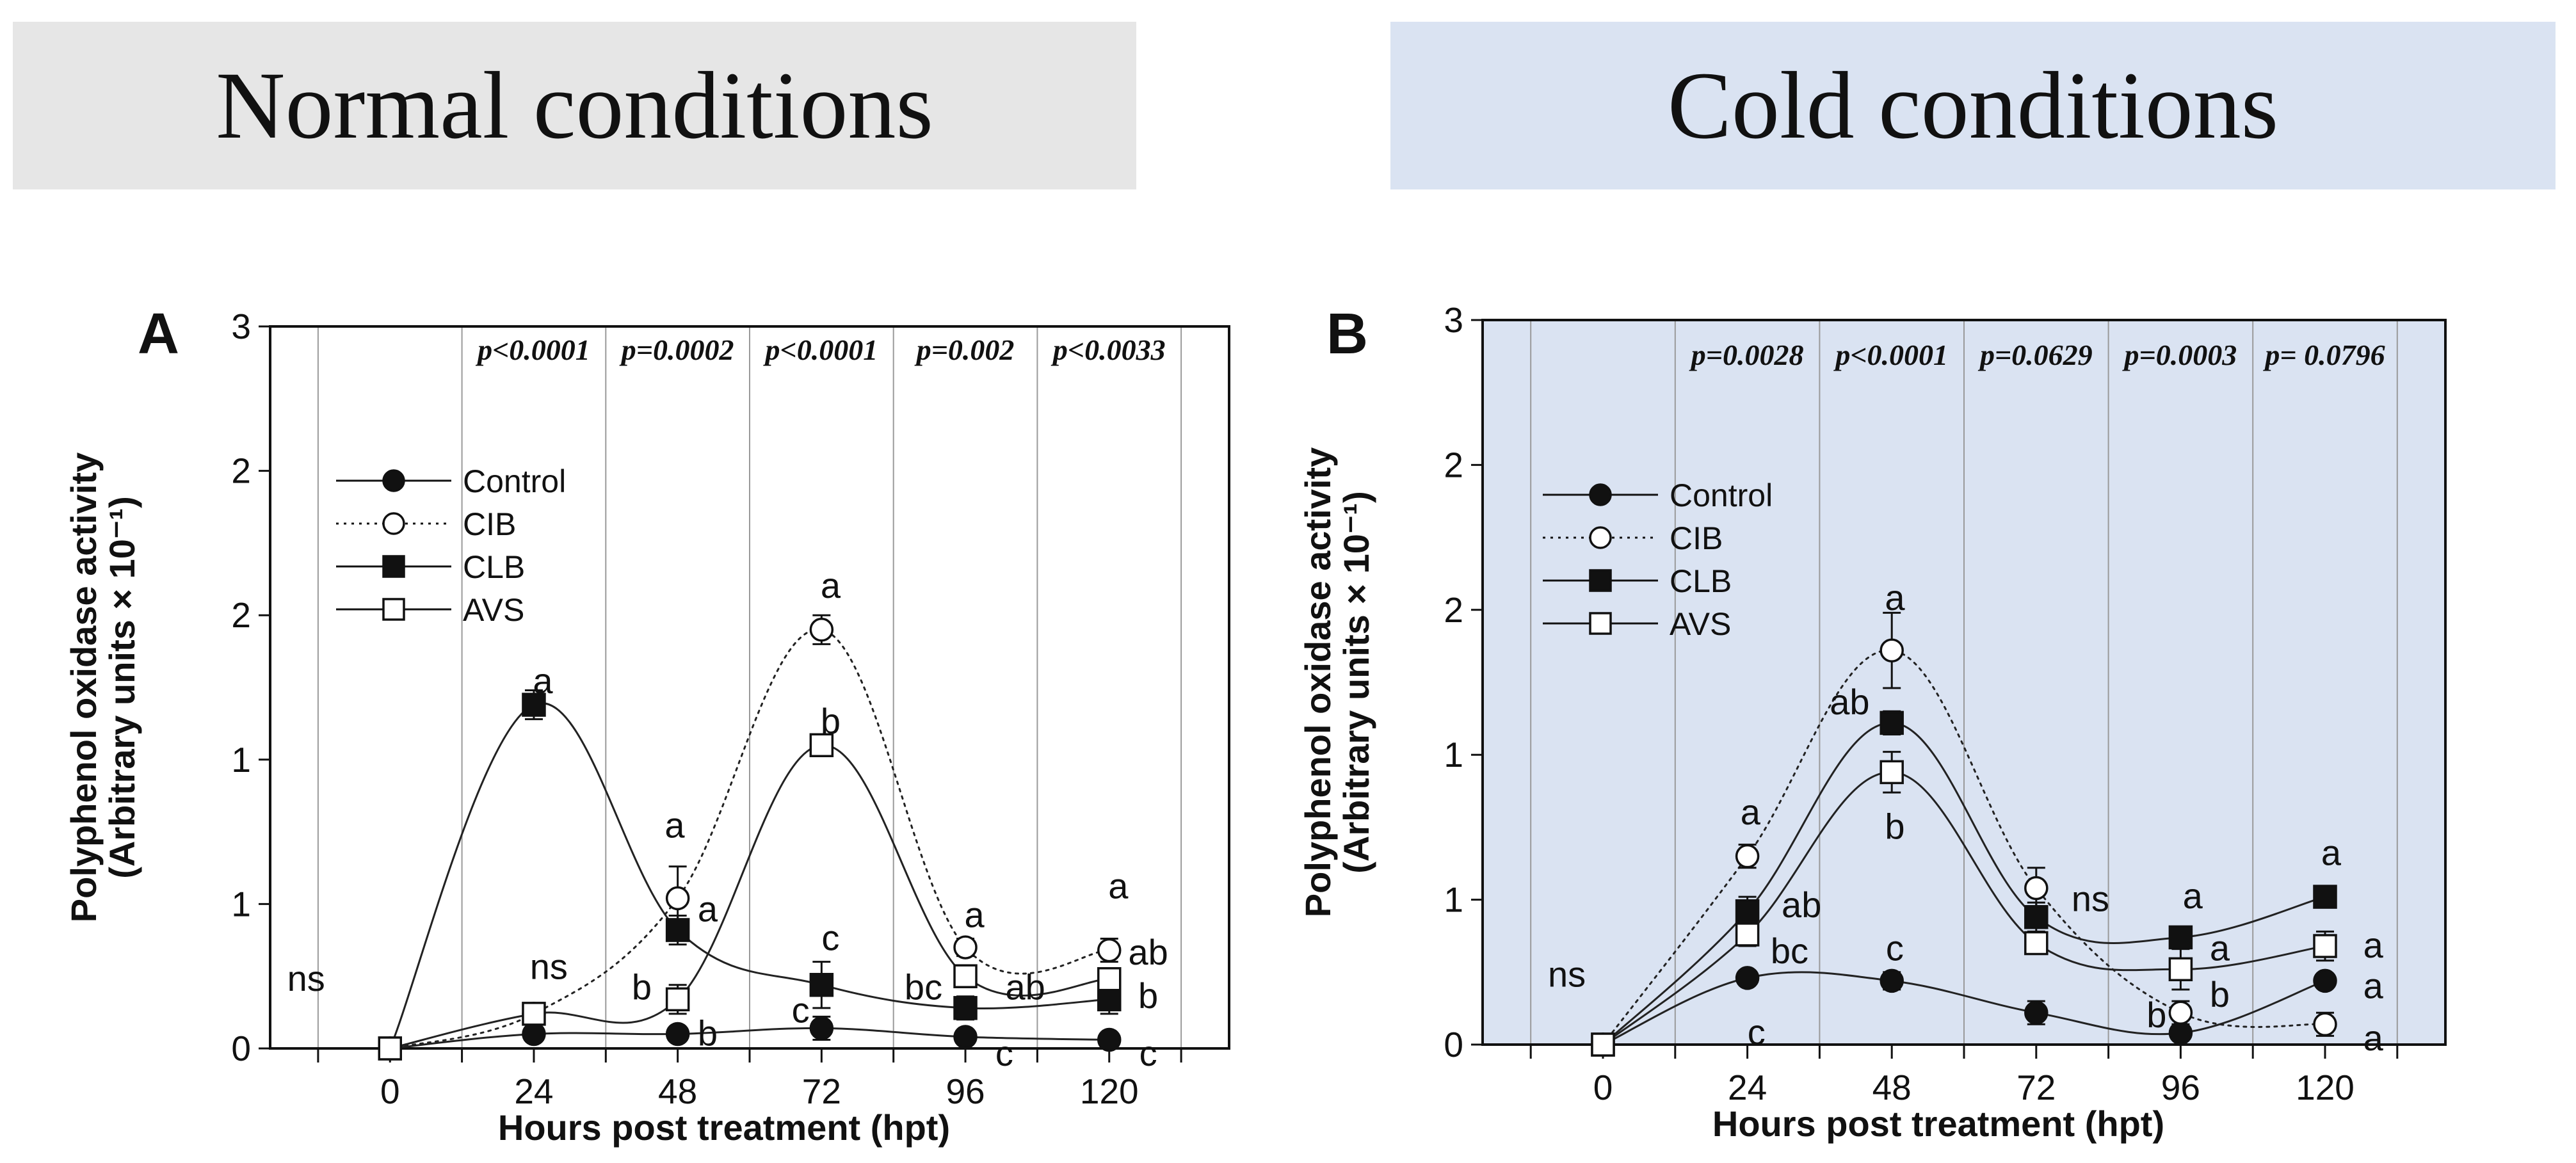 The image size is (2576, 1163). I want to click on x-tick-label: 96, so click(965, 1091).